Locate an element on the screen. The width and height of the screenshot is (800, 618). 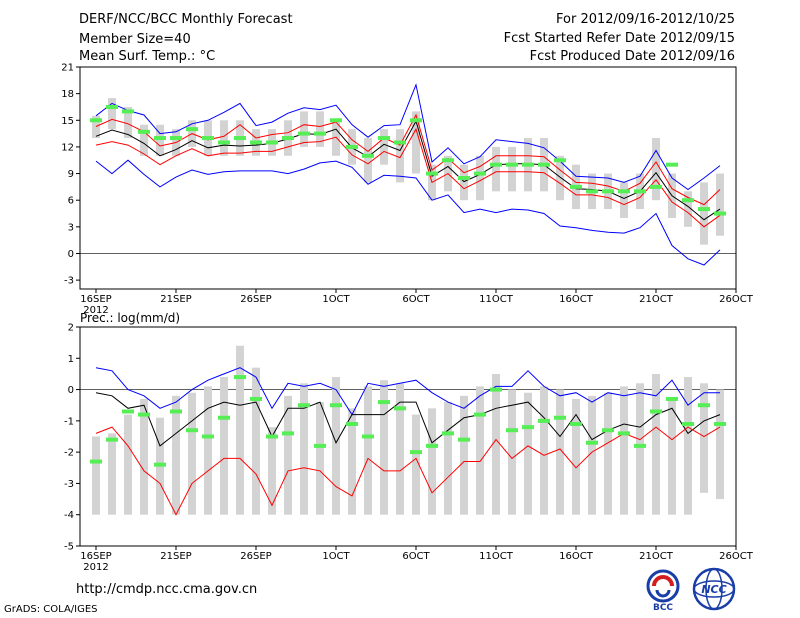
y-tick-label: 0 is located at coordinates (71, 254).